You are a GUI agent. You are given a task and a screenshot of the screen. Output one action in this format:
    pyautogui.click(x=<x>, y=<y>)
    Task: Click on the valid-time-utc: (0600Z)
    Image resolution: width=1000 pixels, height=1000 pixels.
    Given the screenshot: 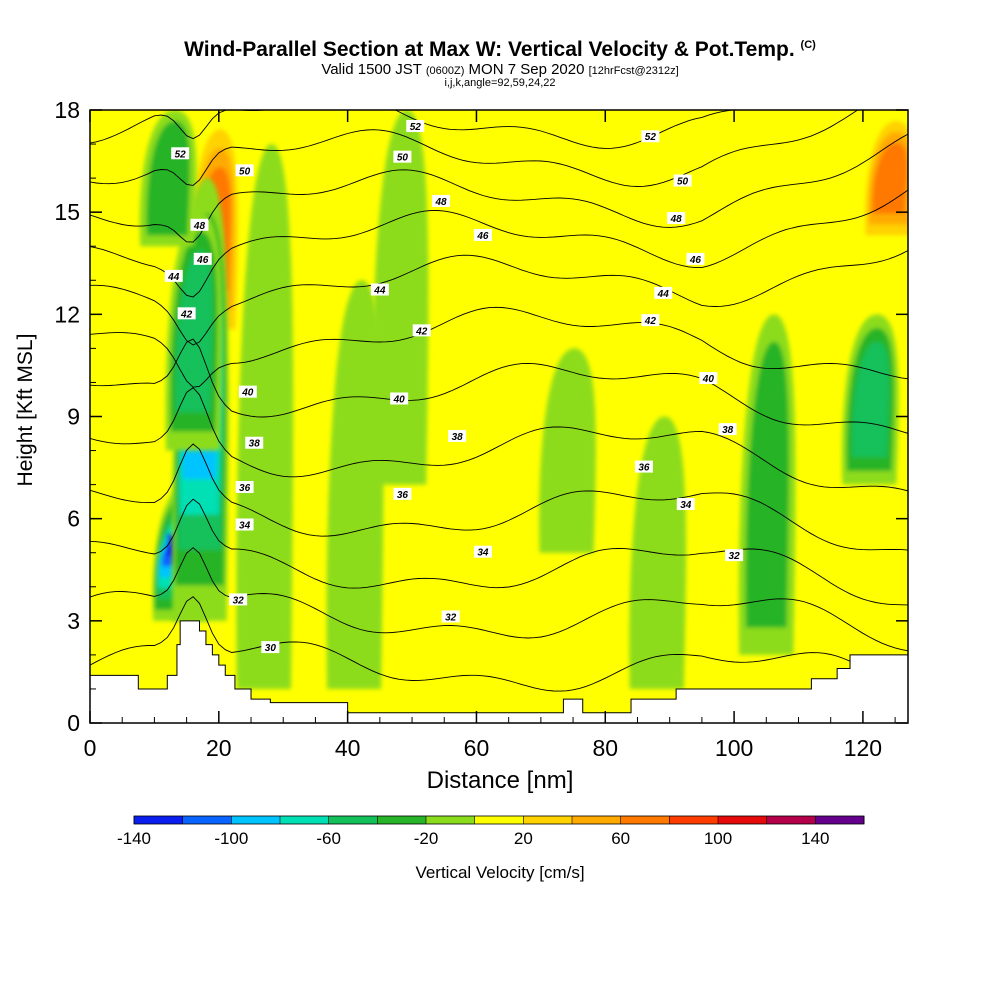 What is the action you would take?
    pyautogui.click(x=445, y=71)
    